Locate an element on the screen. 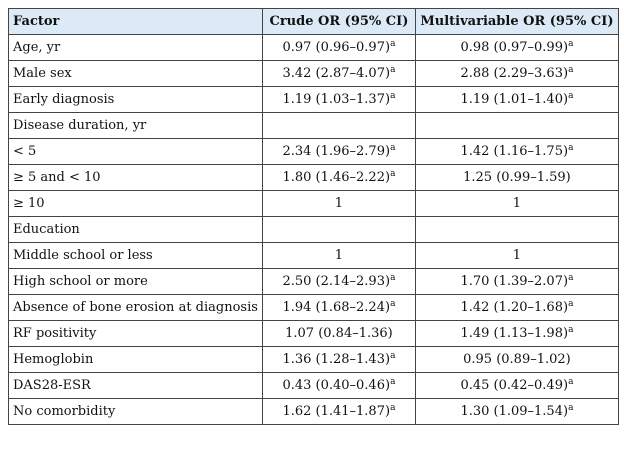  or-value: 0.45 (0.42–0.49) is located at coordinates (514, 385).